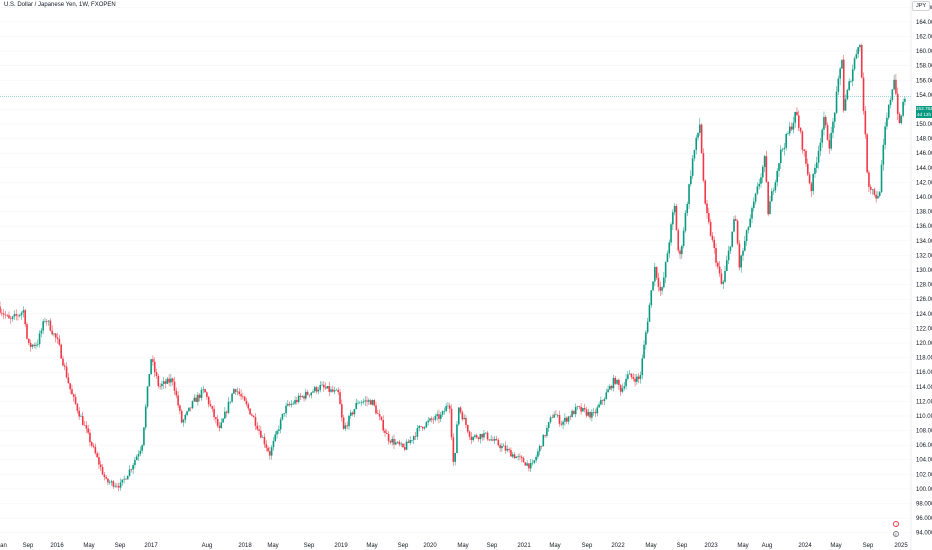 This screenshot has width=932, height=550. Describe the element at coordinates (924, 169) in the screenshot. I see `price-tick-label: 144.000` at that location.